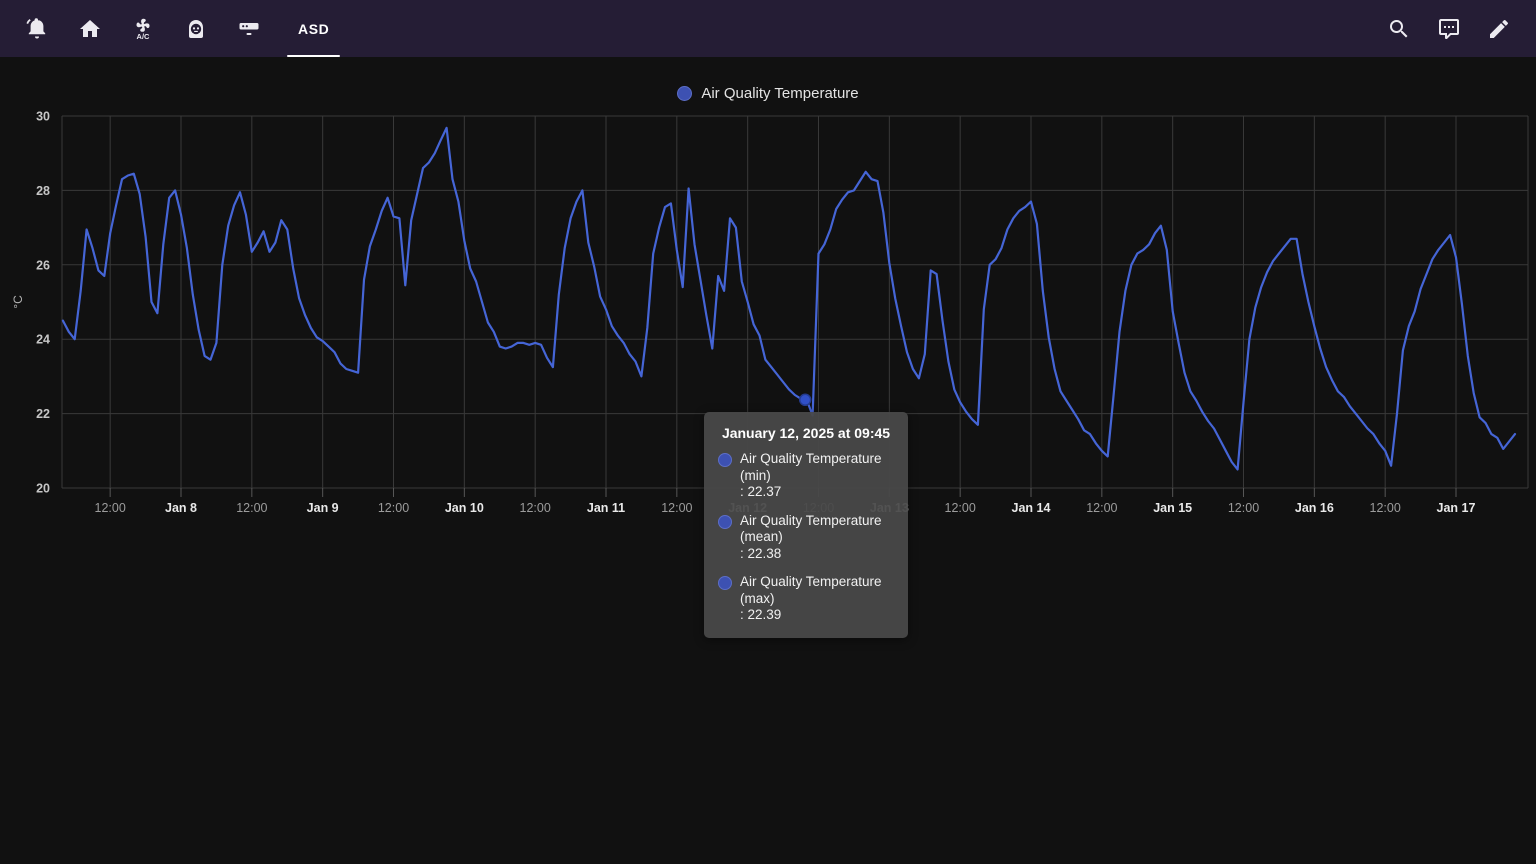  What do you see at coordinates (757, 598) in the screenshot?
I see `tooltip-series-qualifier: (max)` at bounding box center [757, 598].